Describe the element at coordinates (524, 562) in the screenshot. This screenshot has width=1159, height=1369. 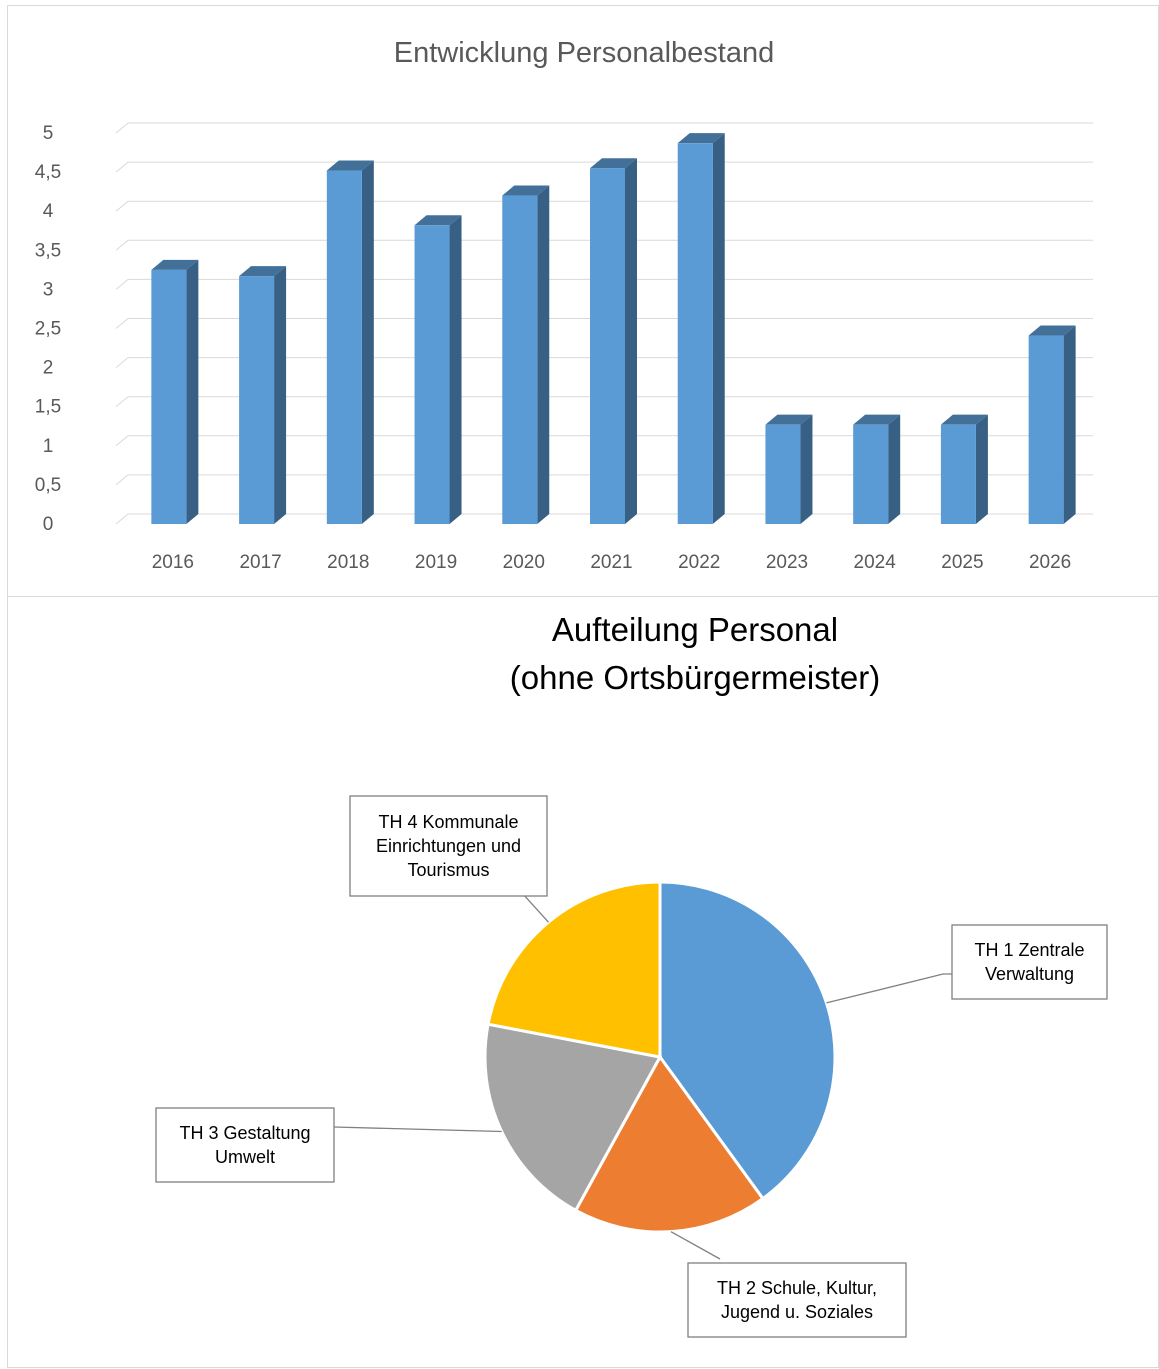
I see `x-tick-label: 2020` at that location.